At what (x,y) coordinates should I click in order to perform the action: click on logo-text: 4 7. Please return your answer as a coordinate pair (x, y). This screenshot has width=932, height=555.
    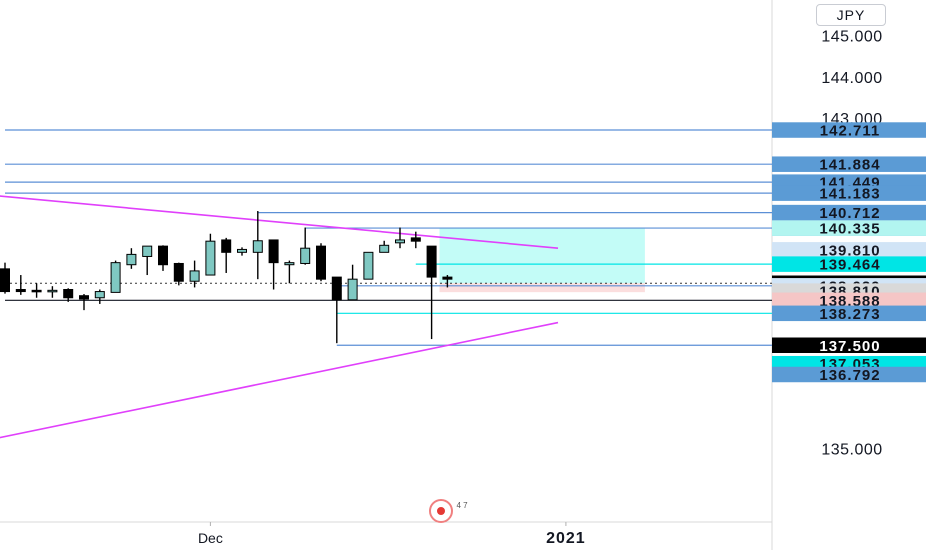
    Looking at the image, I should click on (462, 505).